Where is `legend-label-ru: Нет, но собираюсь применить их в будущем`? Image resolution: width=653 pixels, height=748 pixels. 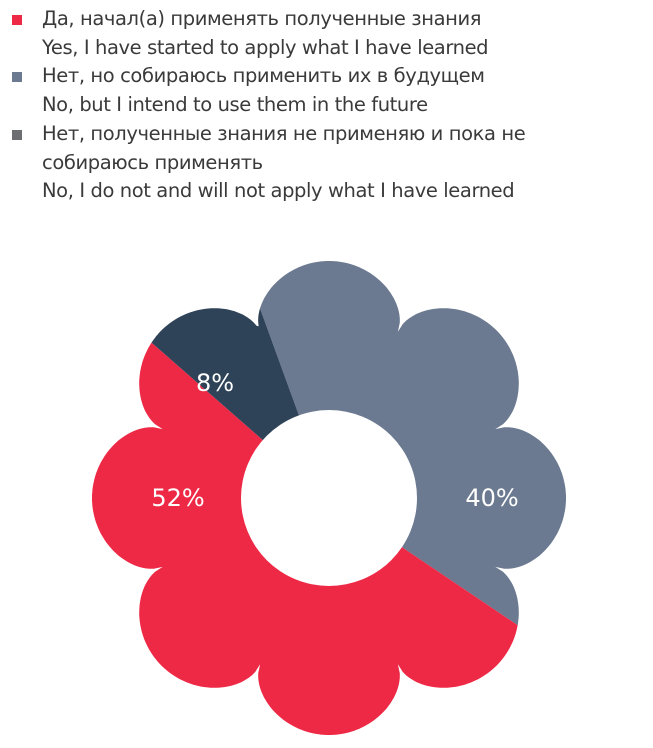 legend-label-ru: Нет, но собираюсь применить их в будущем is located at coordinates (263, 76).